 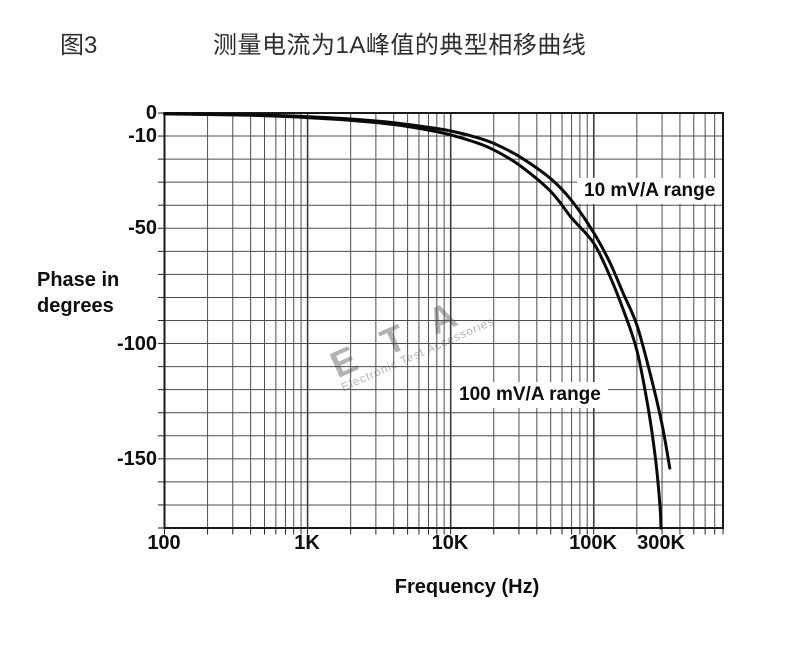 What do you see at coordinates (79, 45) in the screenshot?
I see `figure-number: 图3` at bounding box center [79, 45].